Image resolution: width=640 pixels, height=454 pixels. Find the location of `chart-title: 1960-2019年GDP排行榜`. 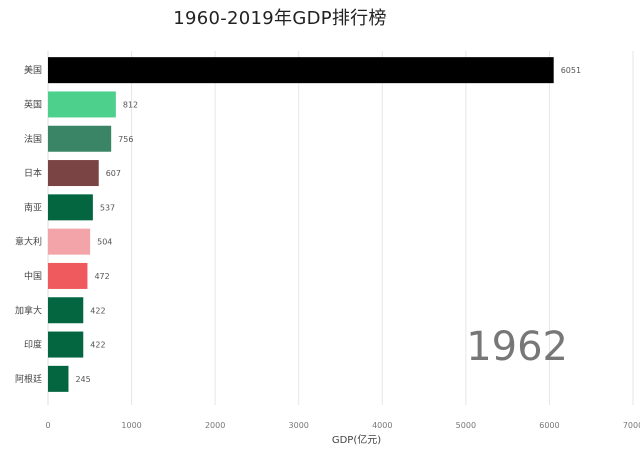

chart-title: 1960-2019年GDP排行榜 is located at coordinates (280, 18).